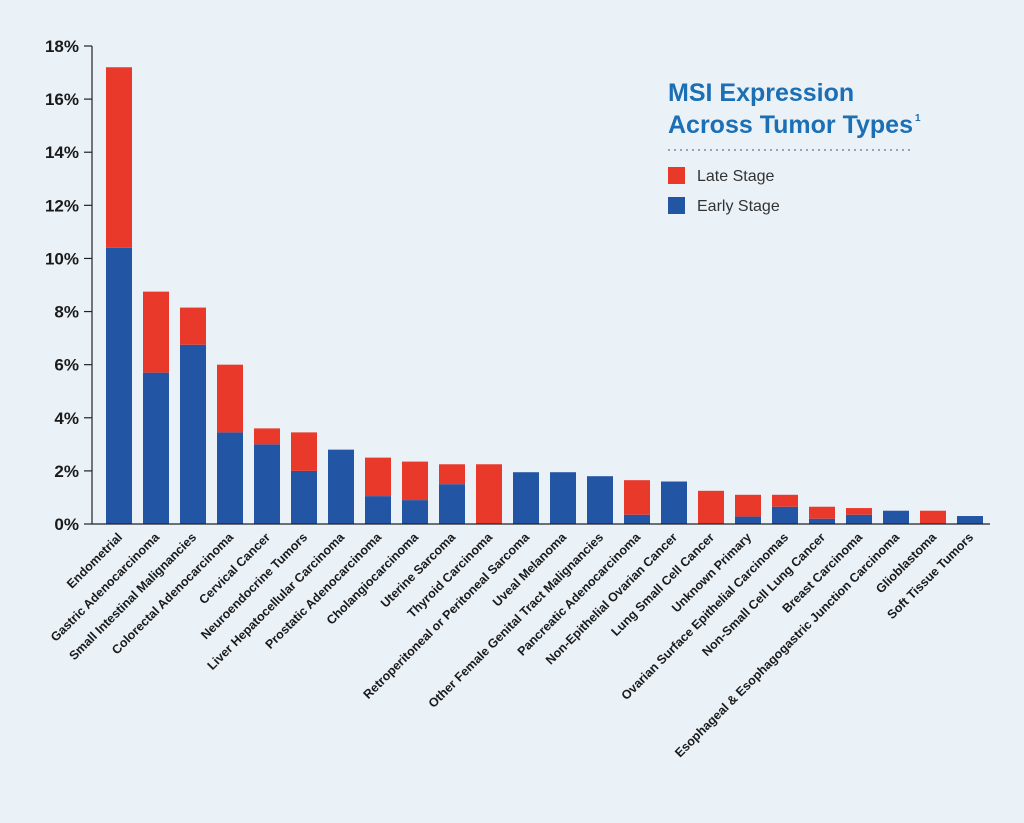 The height and width of the screenshot is (823, 1024). I want to click on y-tick-label: 4%, so click(66, 418).